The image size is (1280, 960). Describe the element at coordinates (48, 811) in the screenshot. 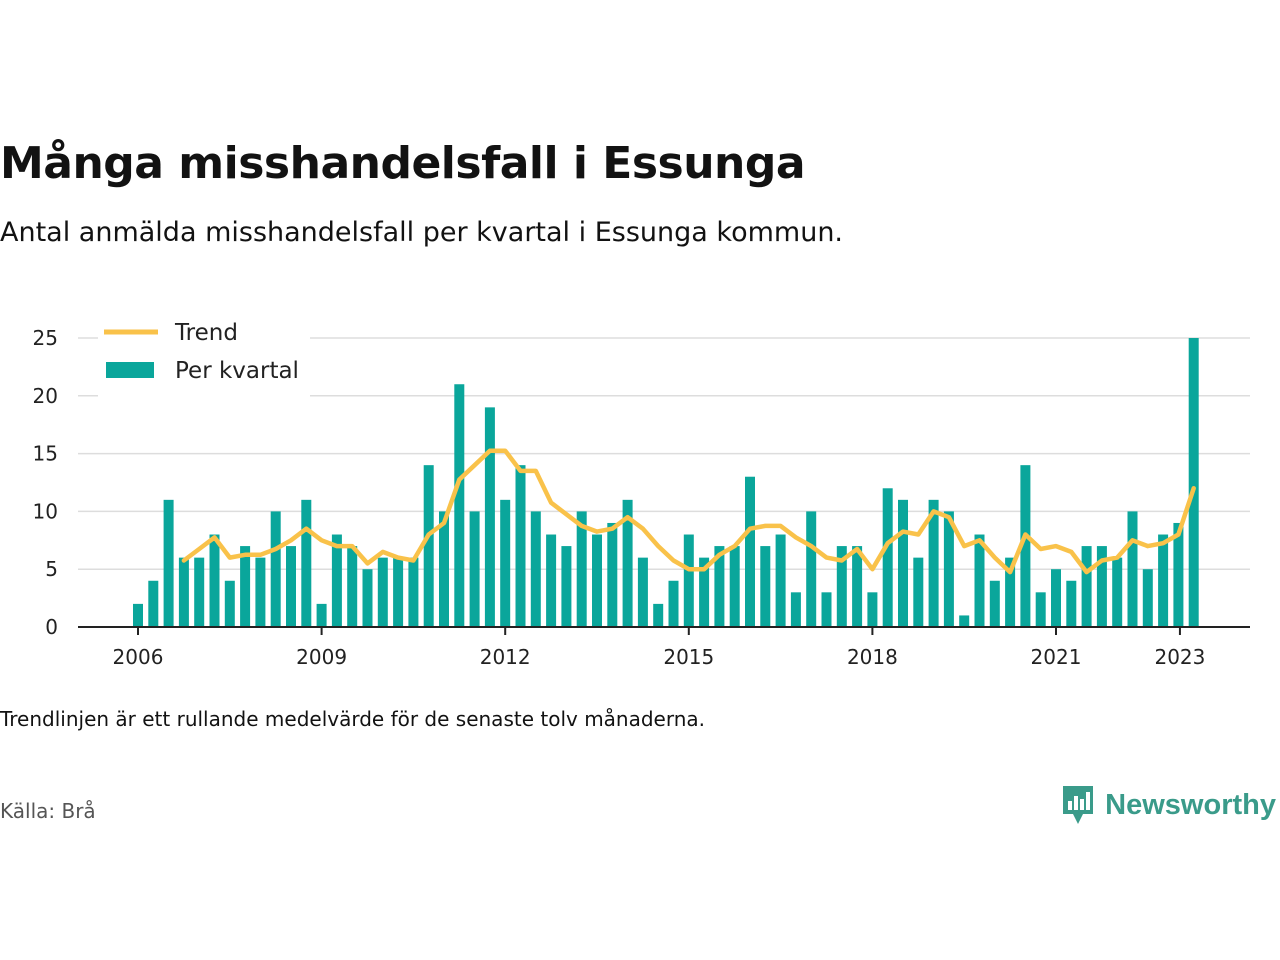

I see `source-credit: Källa: Brå` at that location.